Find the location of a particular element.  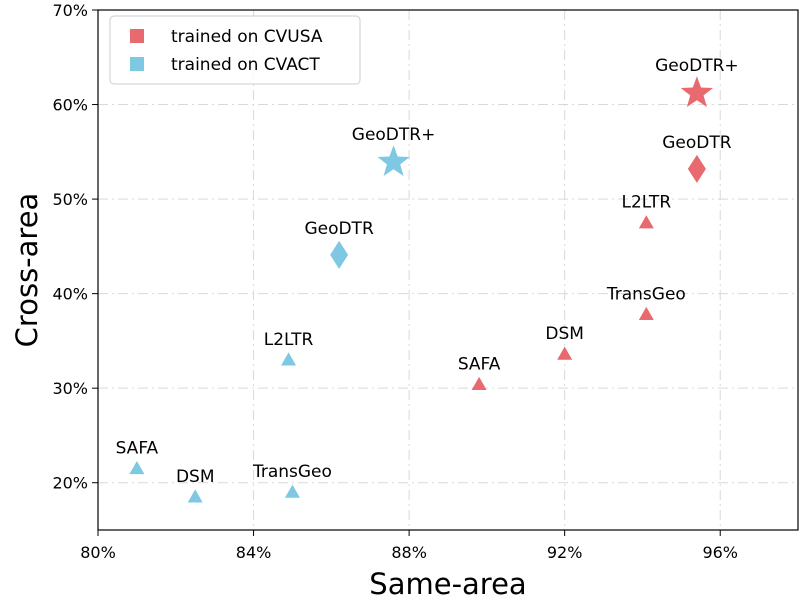

y-tick-label: 60% is located at coordinates (70, 105).